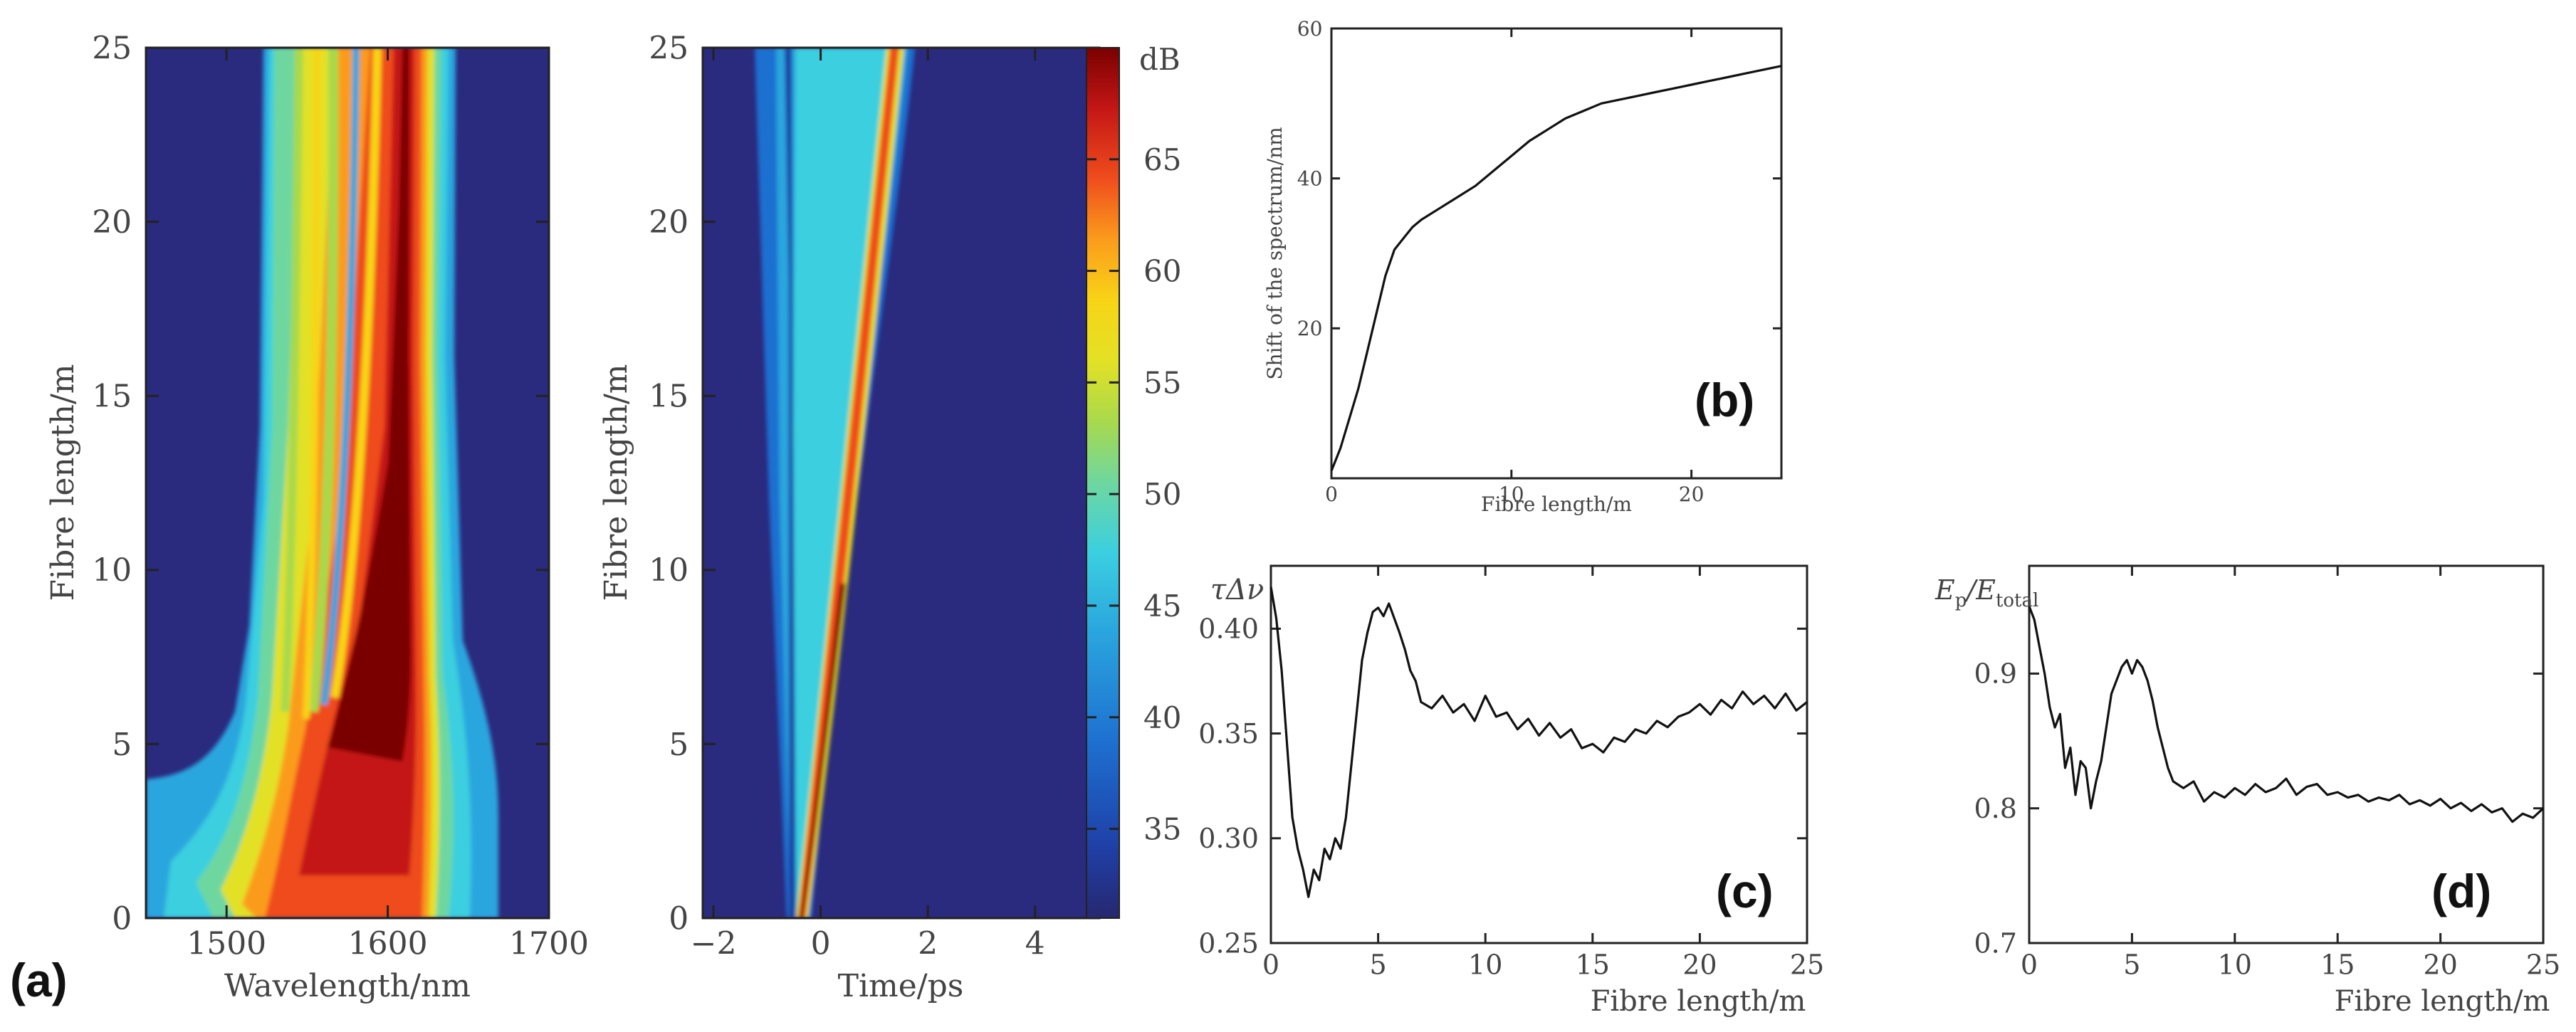  What do you see at coordinates (1944, 590) in the screenshot?
I see `panel-d-ylabel-e: E` at bounding box center [1944, 590].